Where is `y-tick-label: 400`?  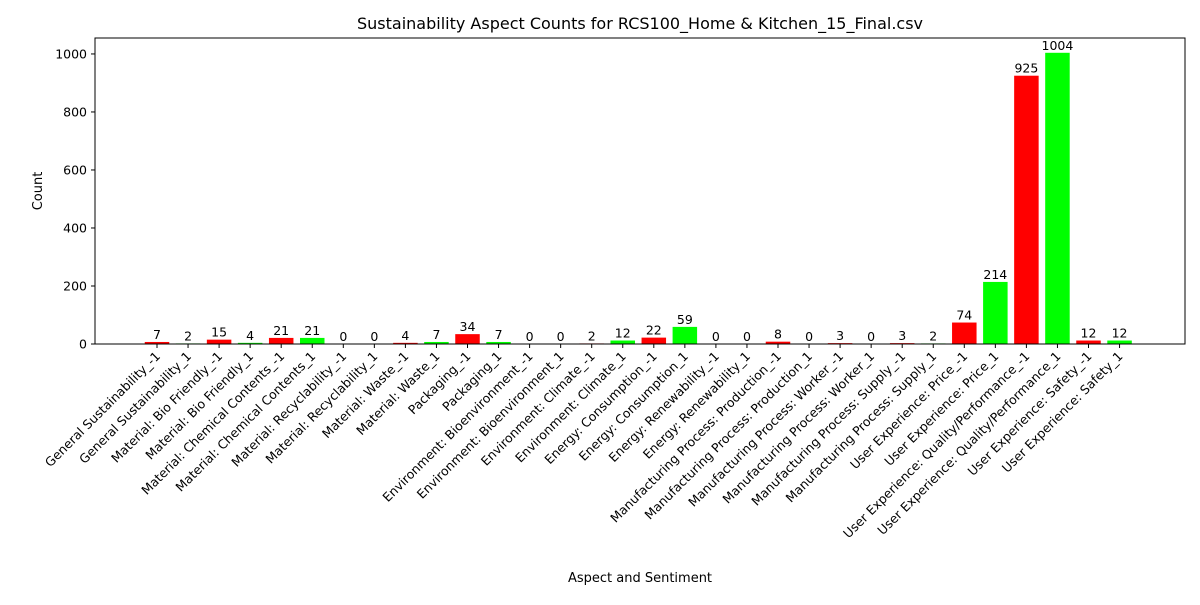 y-tick-label: 400 is located at coordinates (75, 227).